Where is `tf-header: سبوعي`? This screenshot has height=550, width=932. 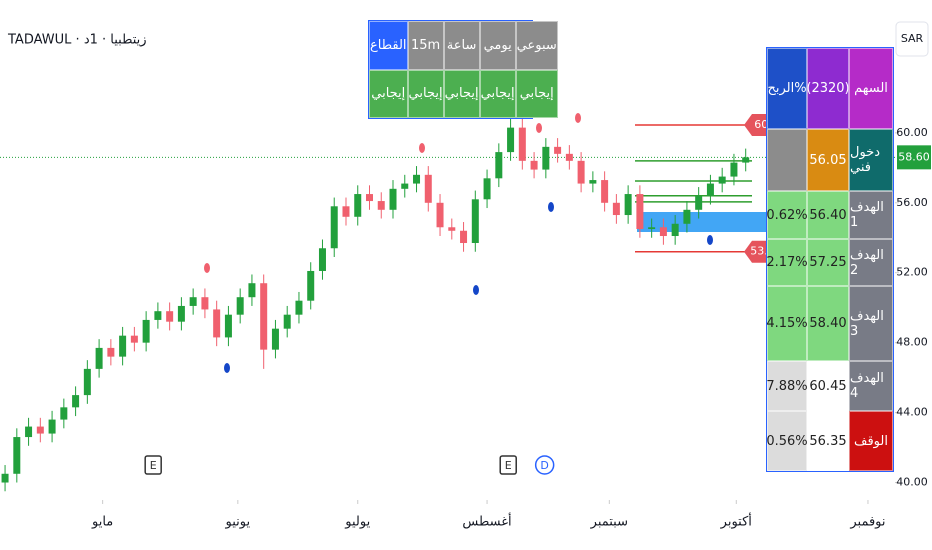
tf-header: سبوعي is located at coordinates (536, 45).